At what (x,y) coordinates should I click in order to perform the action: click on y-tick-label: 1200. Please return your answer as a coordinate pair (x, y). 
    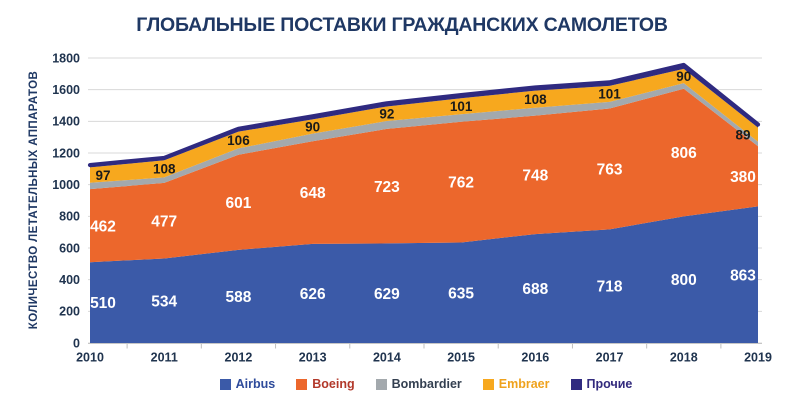
    Looking at the image, I should click on (66, 153).